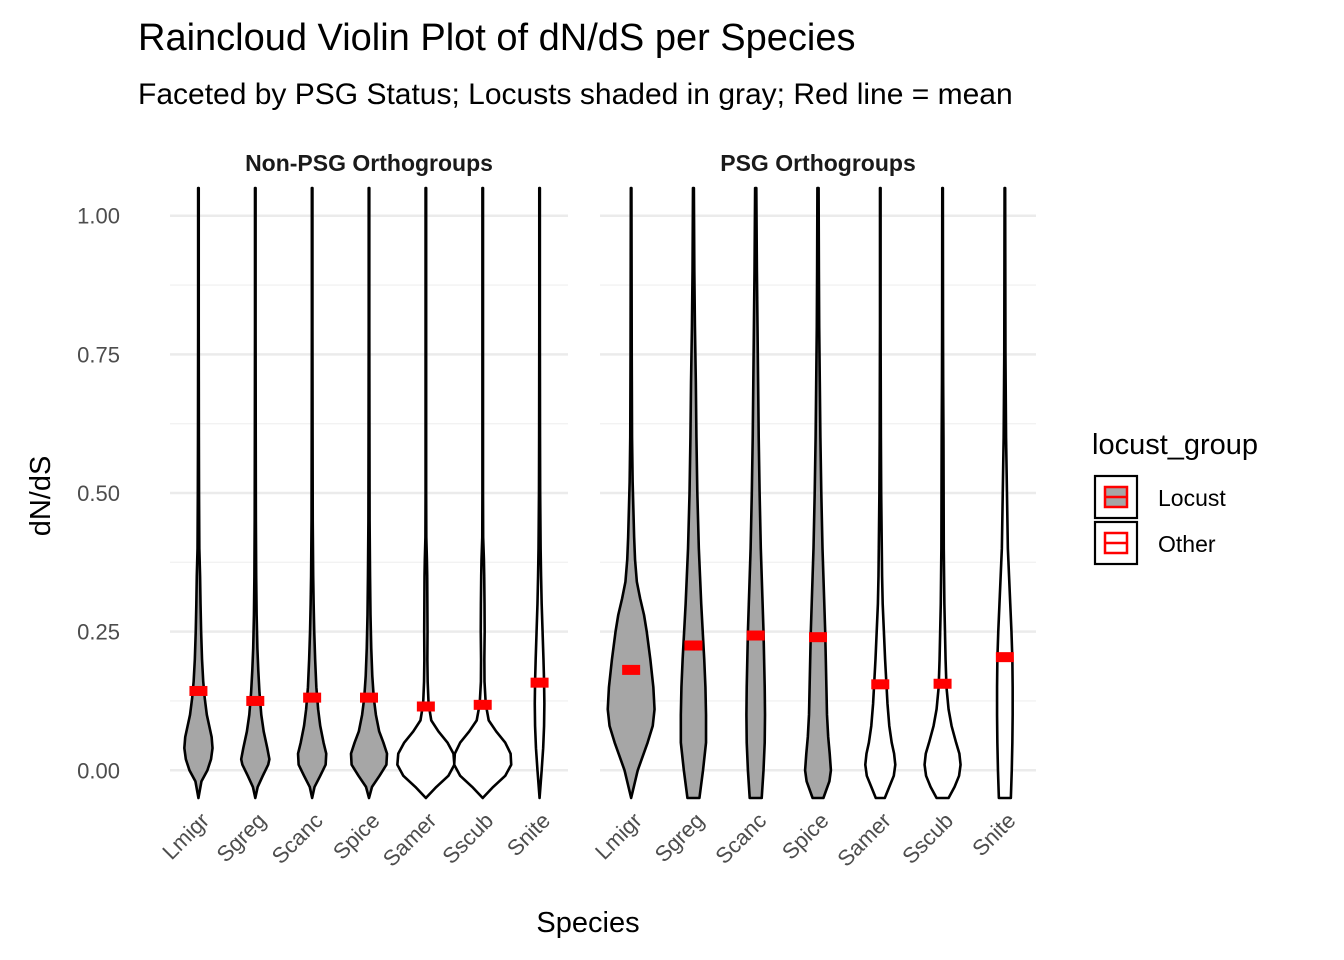 Image resolution: width=1344 pixels, height=960 pixels. Describe the element at coordinates (1187, 544) in the screenshot. I see `legend-label-other: Other` at that location.